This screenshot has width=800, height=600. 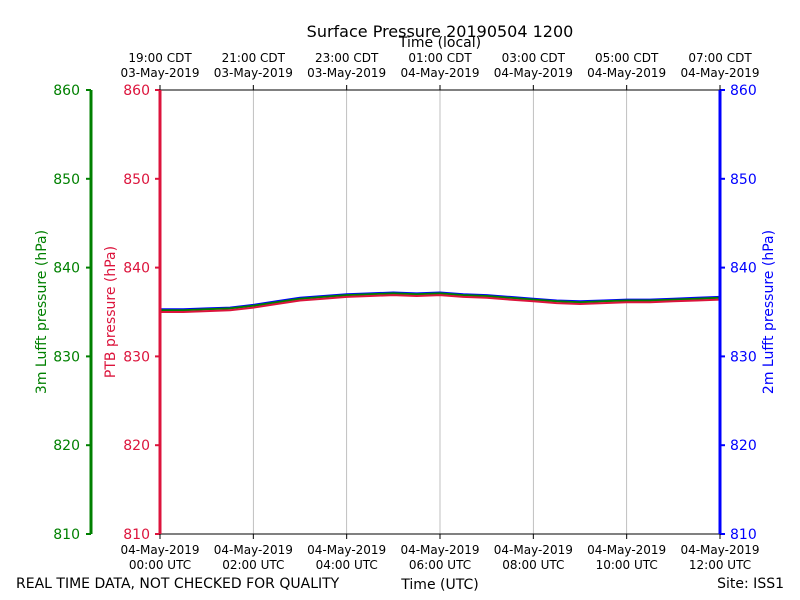 What do you see at coordinates (347, 565) in the screenshot?
I see `bottom-x-tick-time: 04:00 UTC` at bounding box center [347, 565].